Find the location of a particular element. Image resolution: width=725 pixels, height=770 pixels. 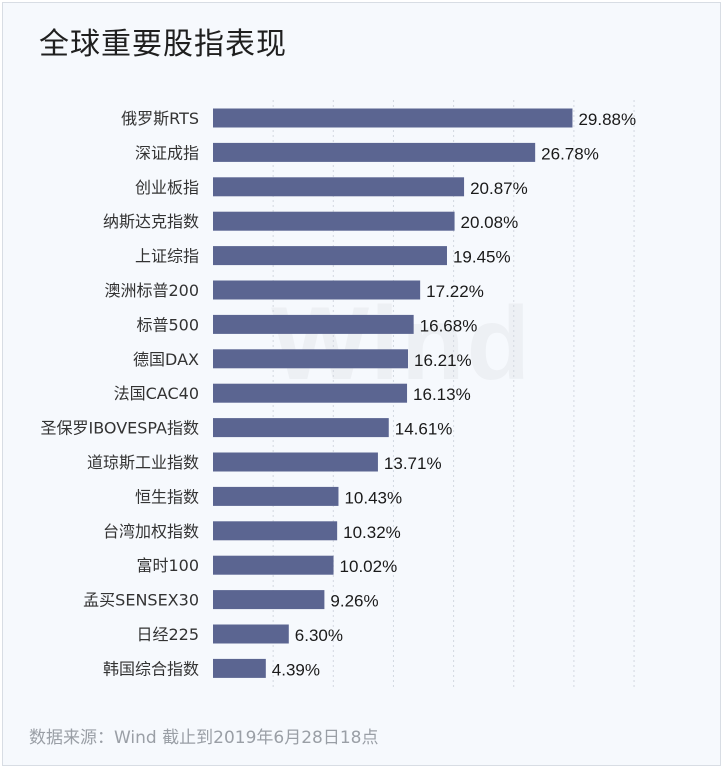

category-label: 恒生指数 is located at coordinates (167, 496).